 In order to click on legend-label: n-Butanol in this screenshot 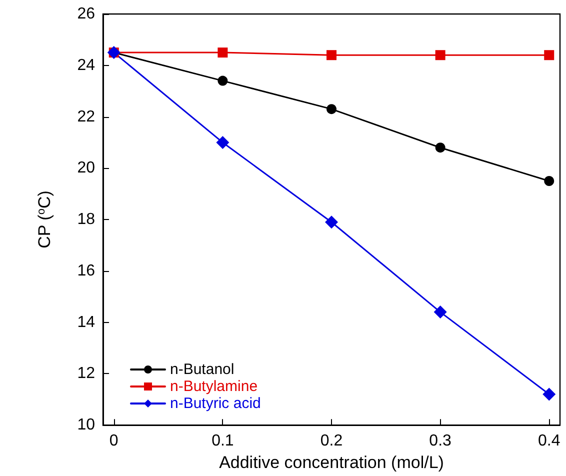, I will do `click(202, 369)`.